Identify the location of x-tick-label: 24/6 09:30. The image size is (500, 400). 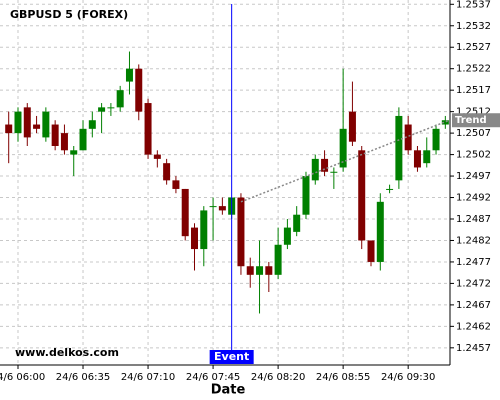
(408, 377).